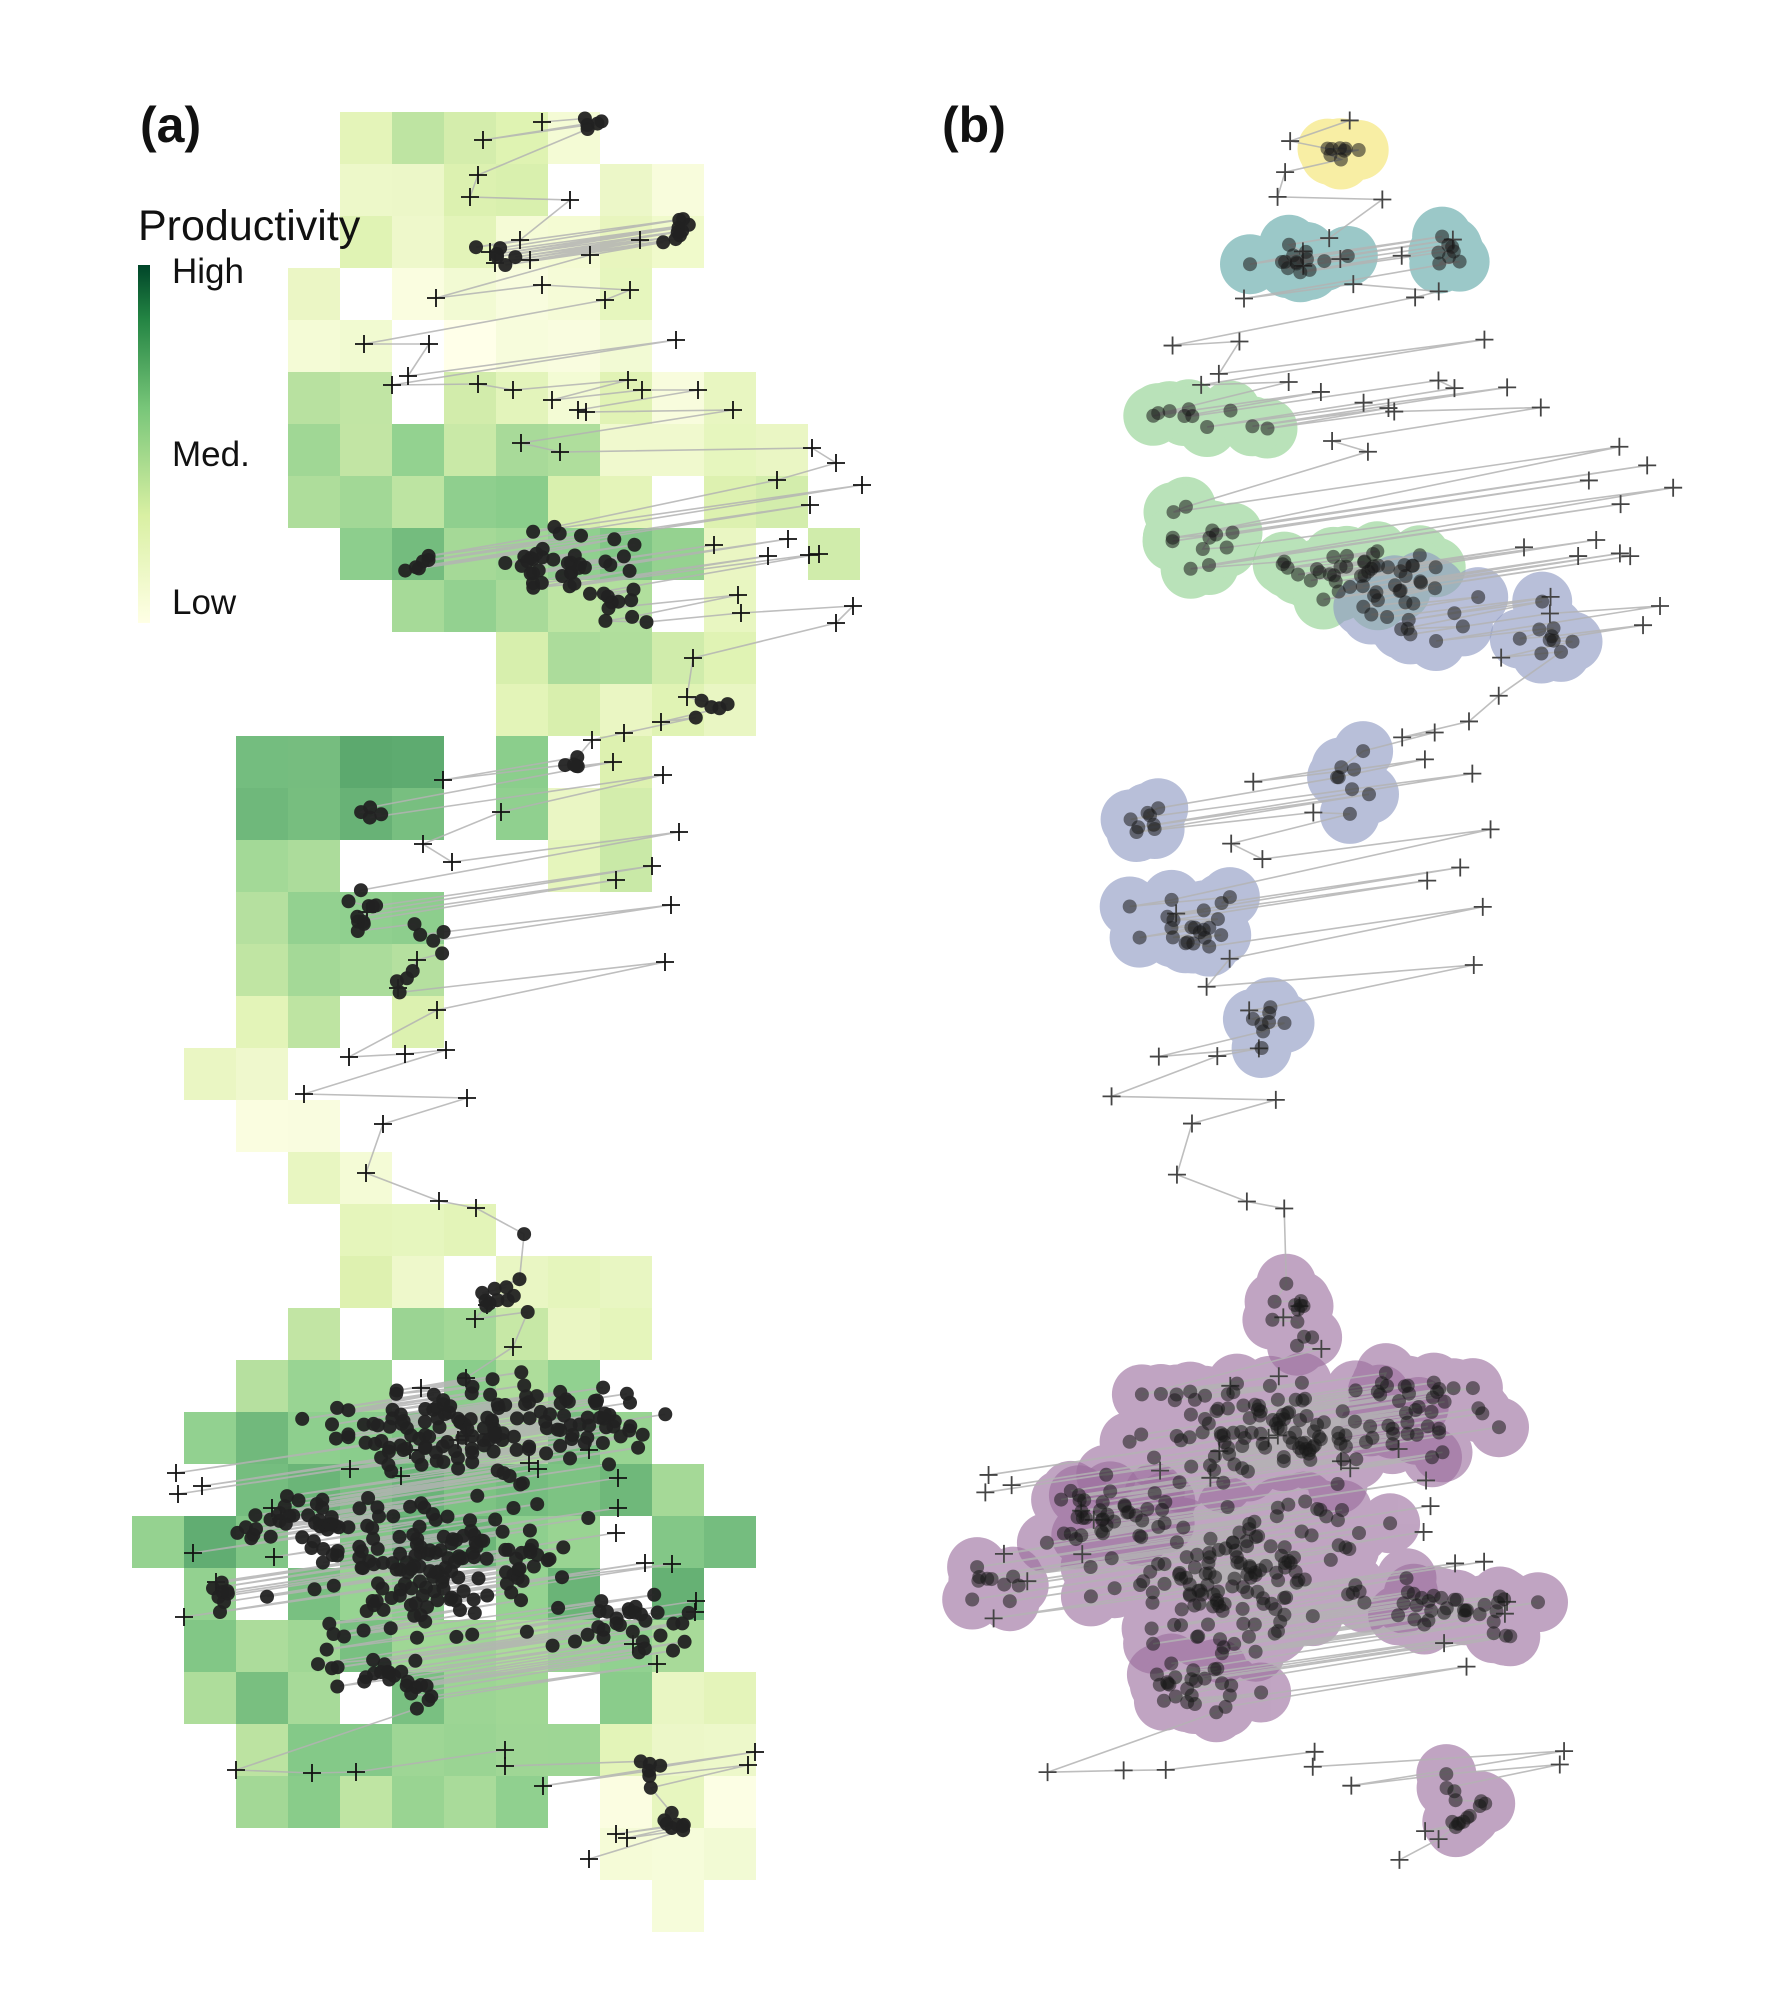 The height and width of the screenshot is (2007, 1771). What do you see at coordinates (208, 271) in the screenshot?
I see `legend-high-label: High` at bounding box center [208, 271].